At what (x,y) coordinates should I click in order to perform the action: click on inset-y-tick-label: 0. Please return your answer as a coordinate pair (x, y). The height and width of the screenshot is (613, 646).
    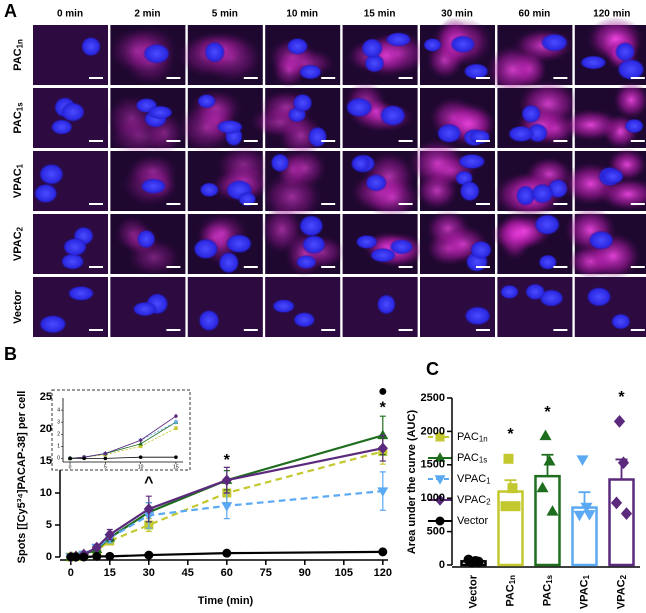
    Looking at the image, I should click on (58, 459).